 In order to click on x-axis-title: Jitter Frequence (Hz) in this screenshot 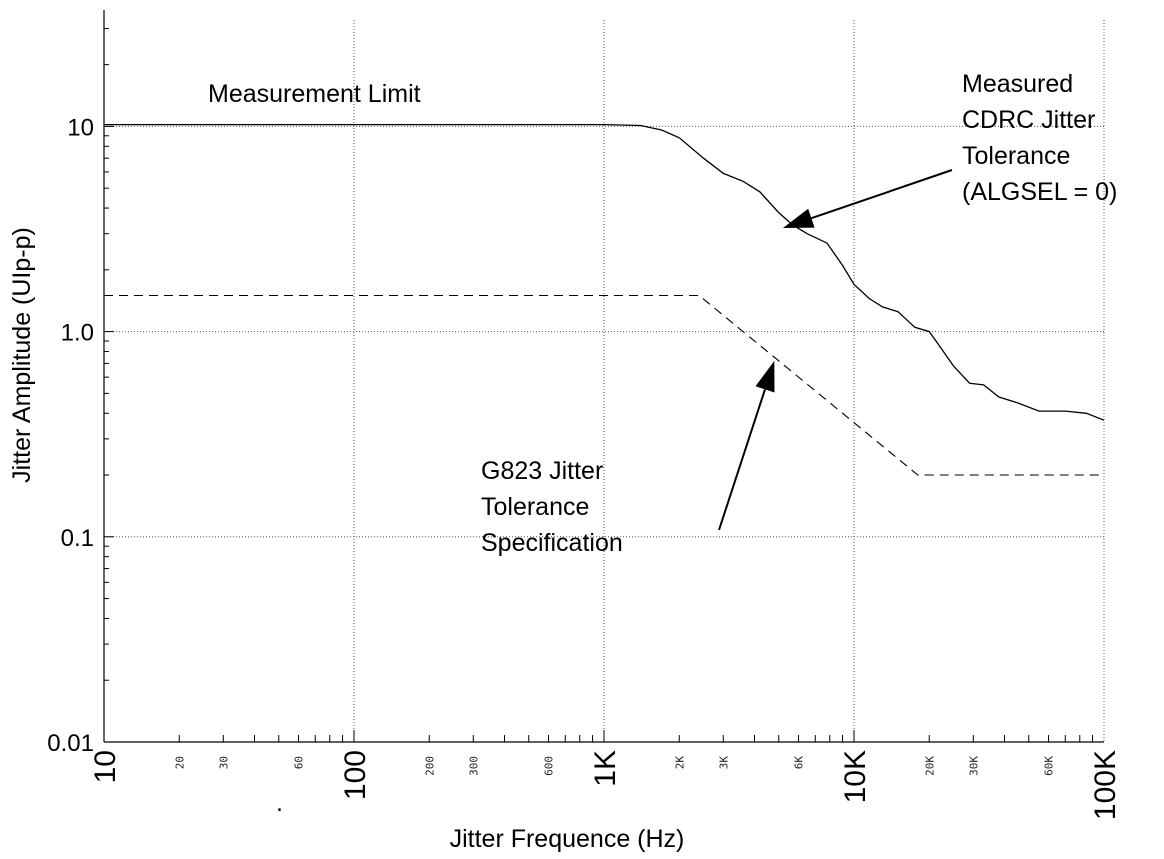, I will do `click(567, 839)`.